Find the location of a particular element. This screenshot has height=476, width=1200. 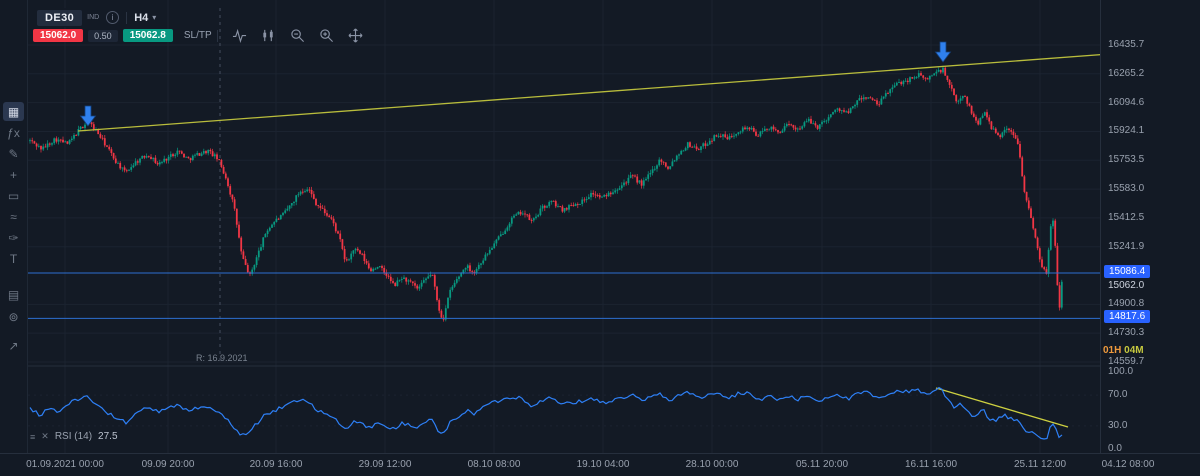

time-tick-label: 19.10 04:00 is located at coordinates (603, 464).